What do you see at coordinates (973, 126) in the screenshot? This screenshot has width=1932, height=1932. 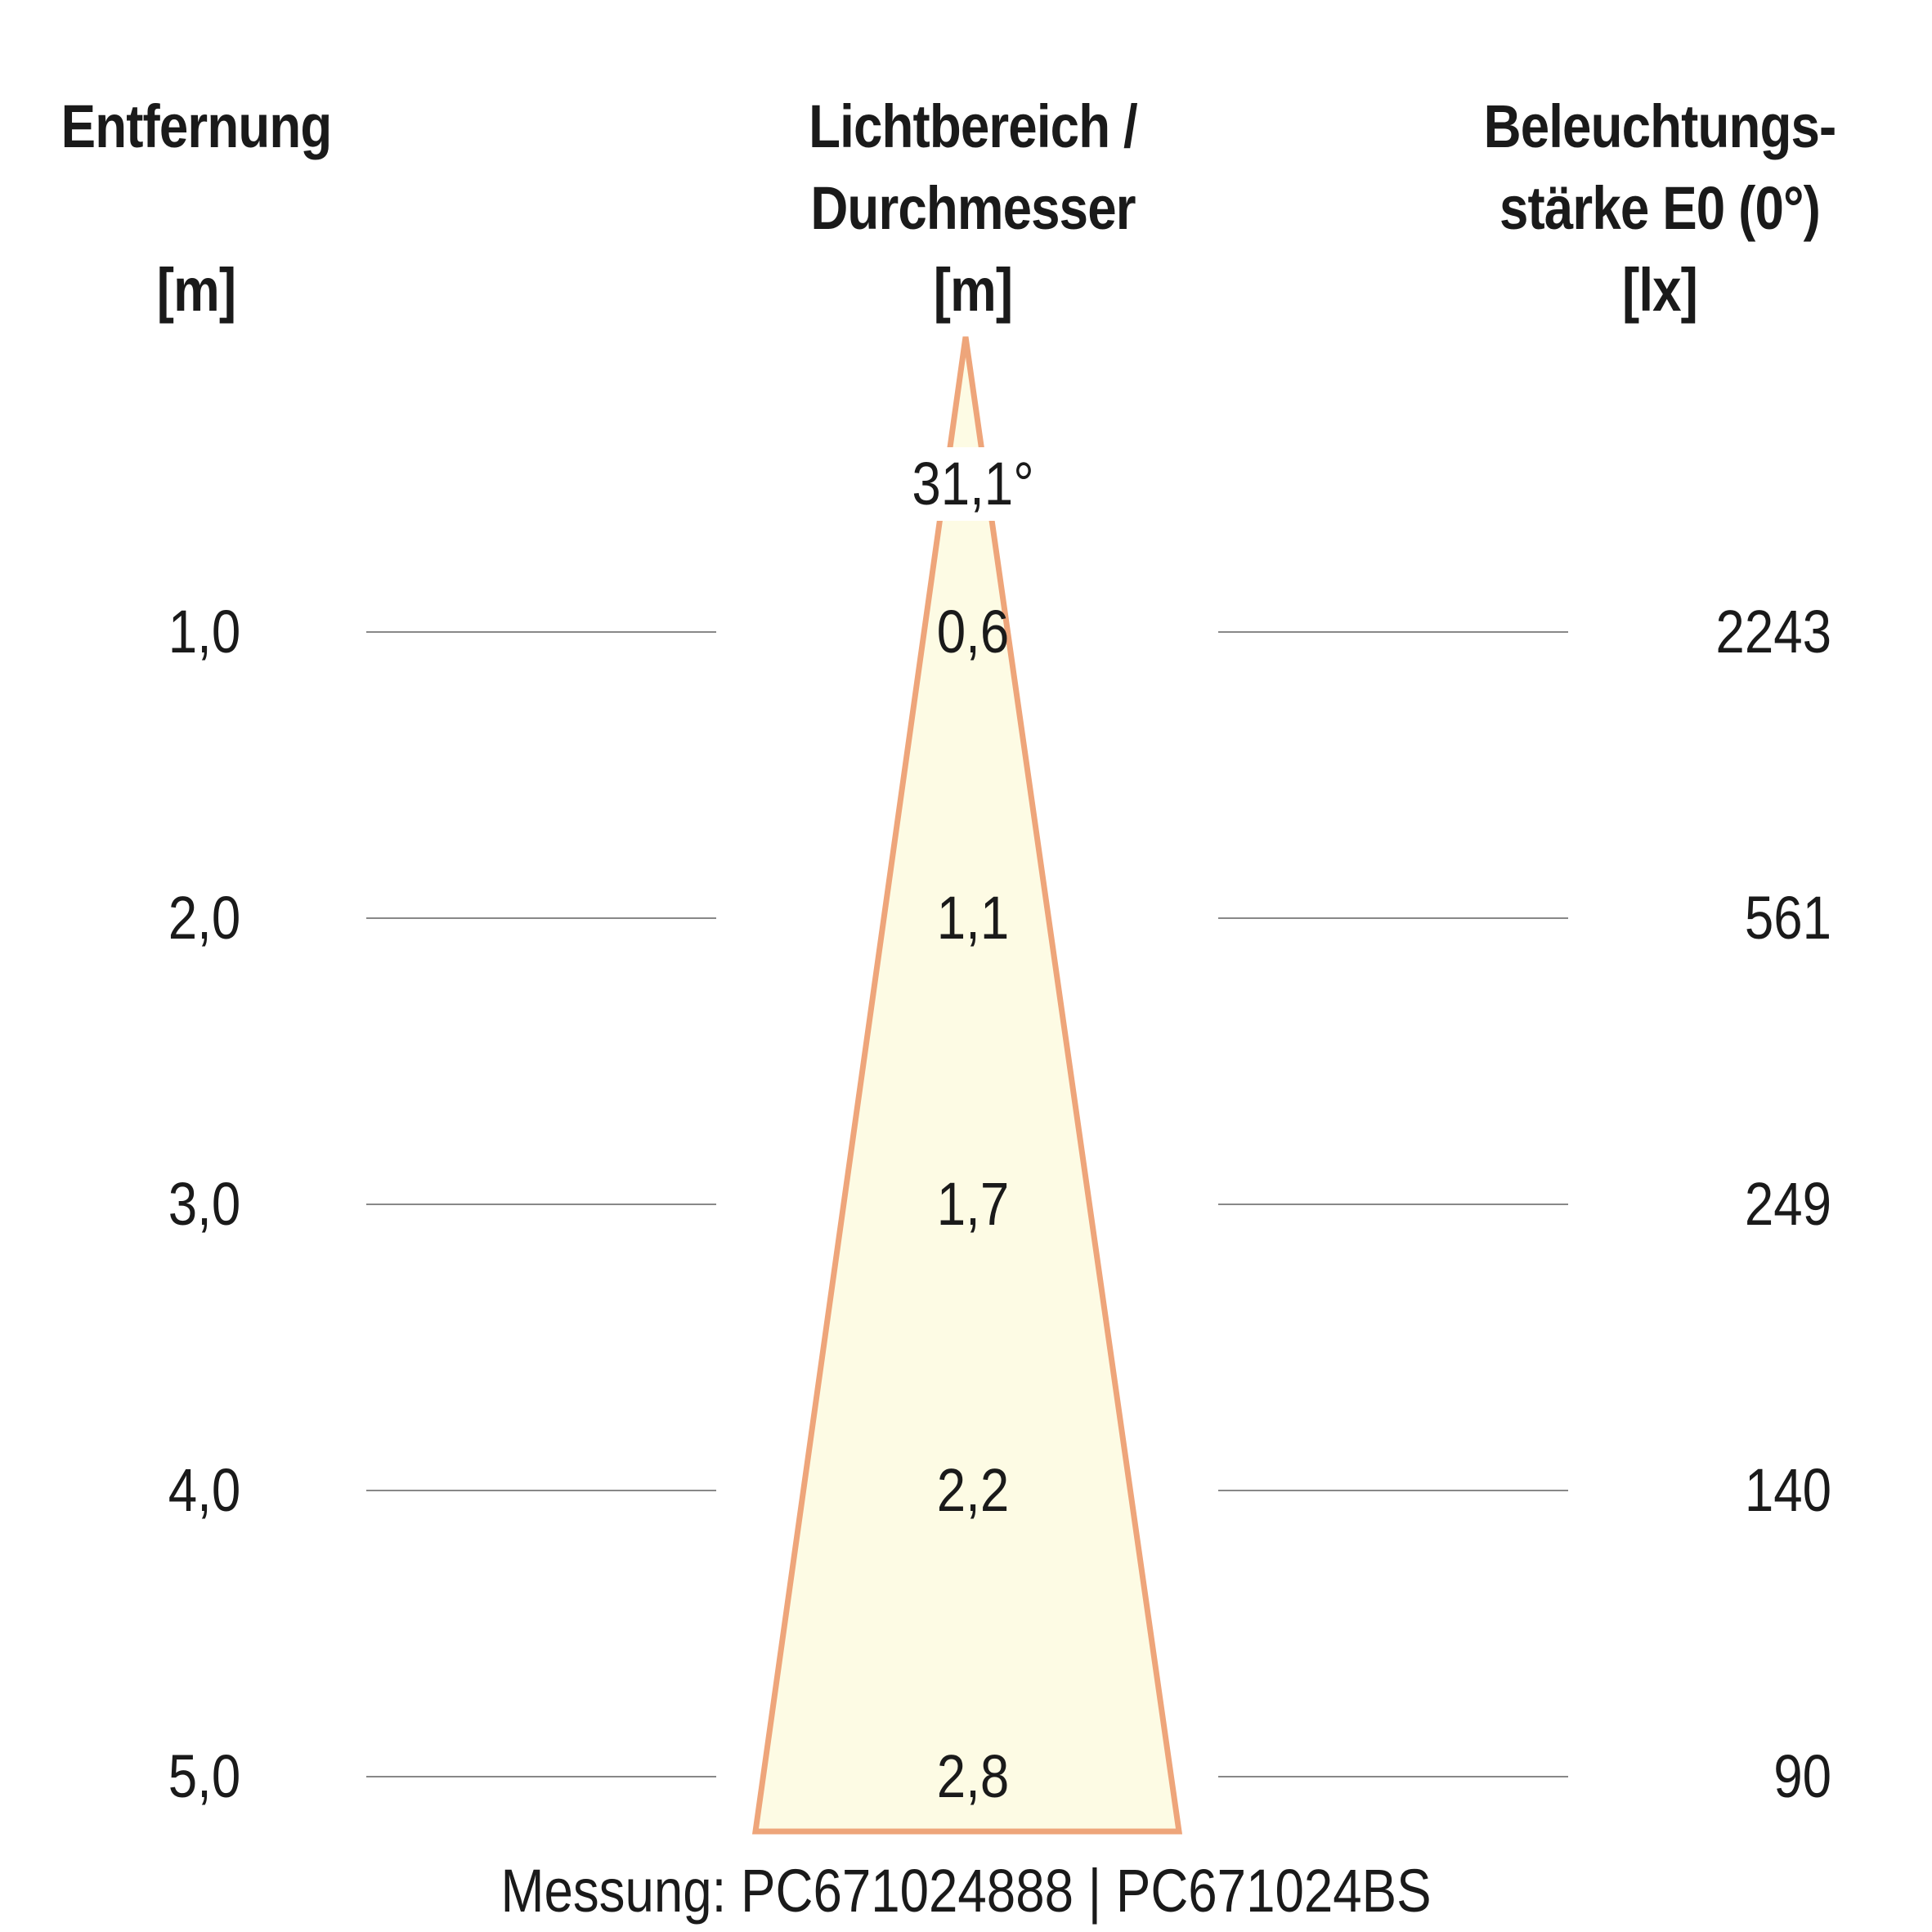 I see `header-diameter-line1: Lichtbereich /` at bounding box center [973, 126].